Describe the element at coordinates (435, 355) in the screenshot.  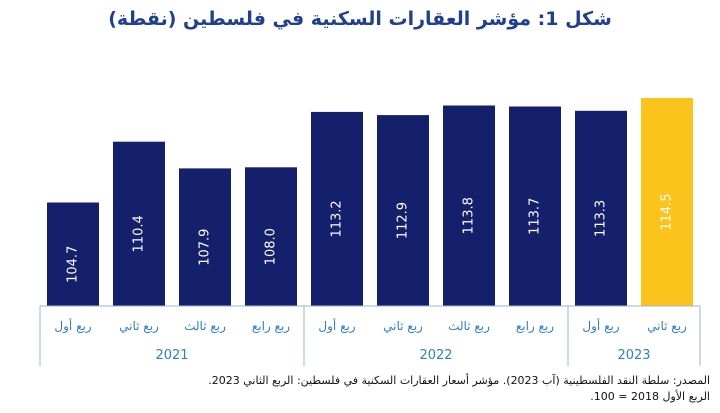
I see `year-label-2022: 2022` at that location.